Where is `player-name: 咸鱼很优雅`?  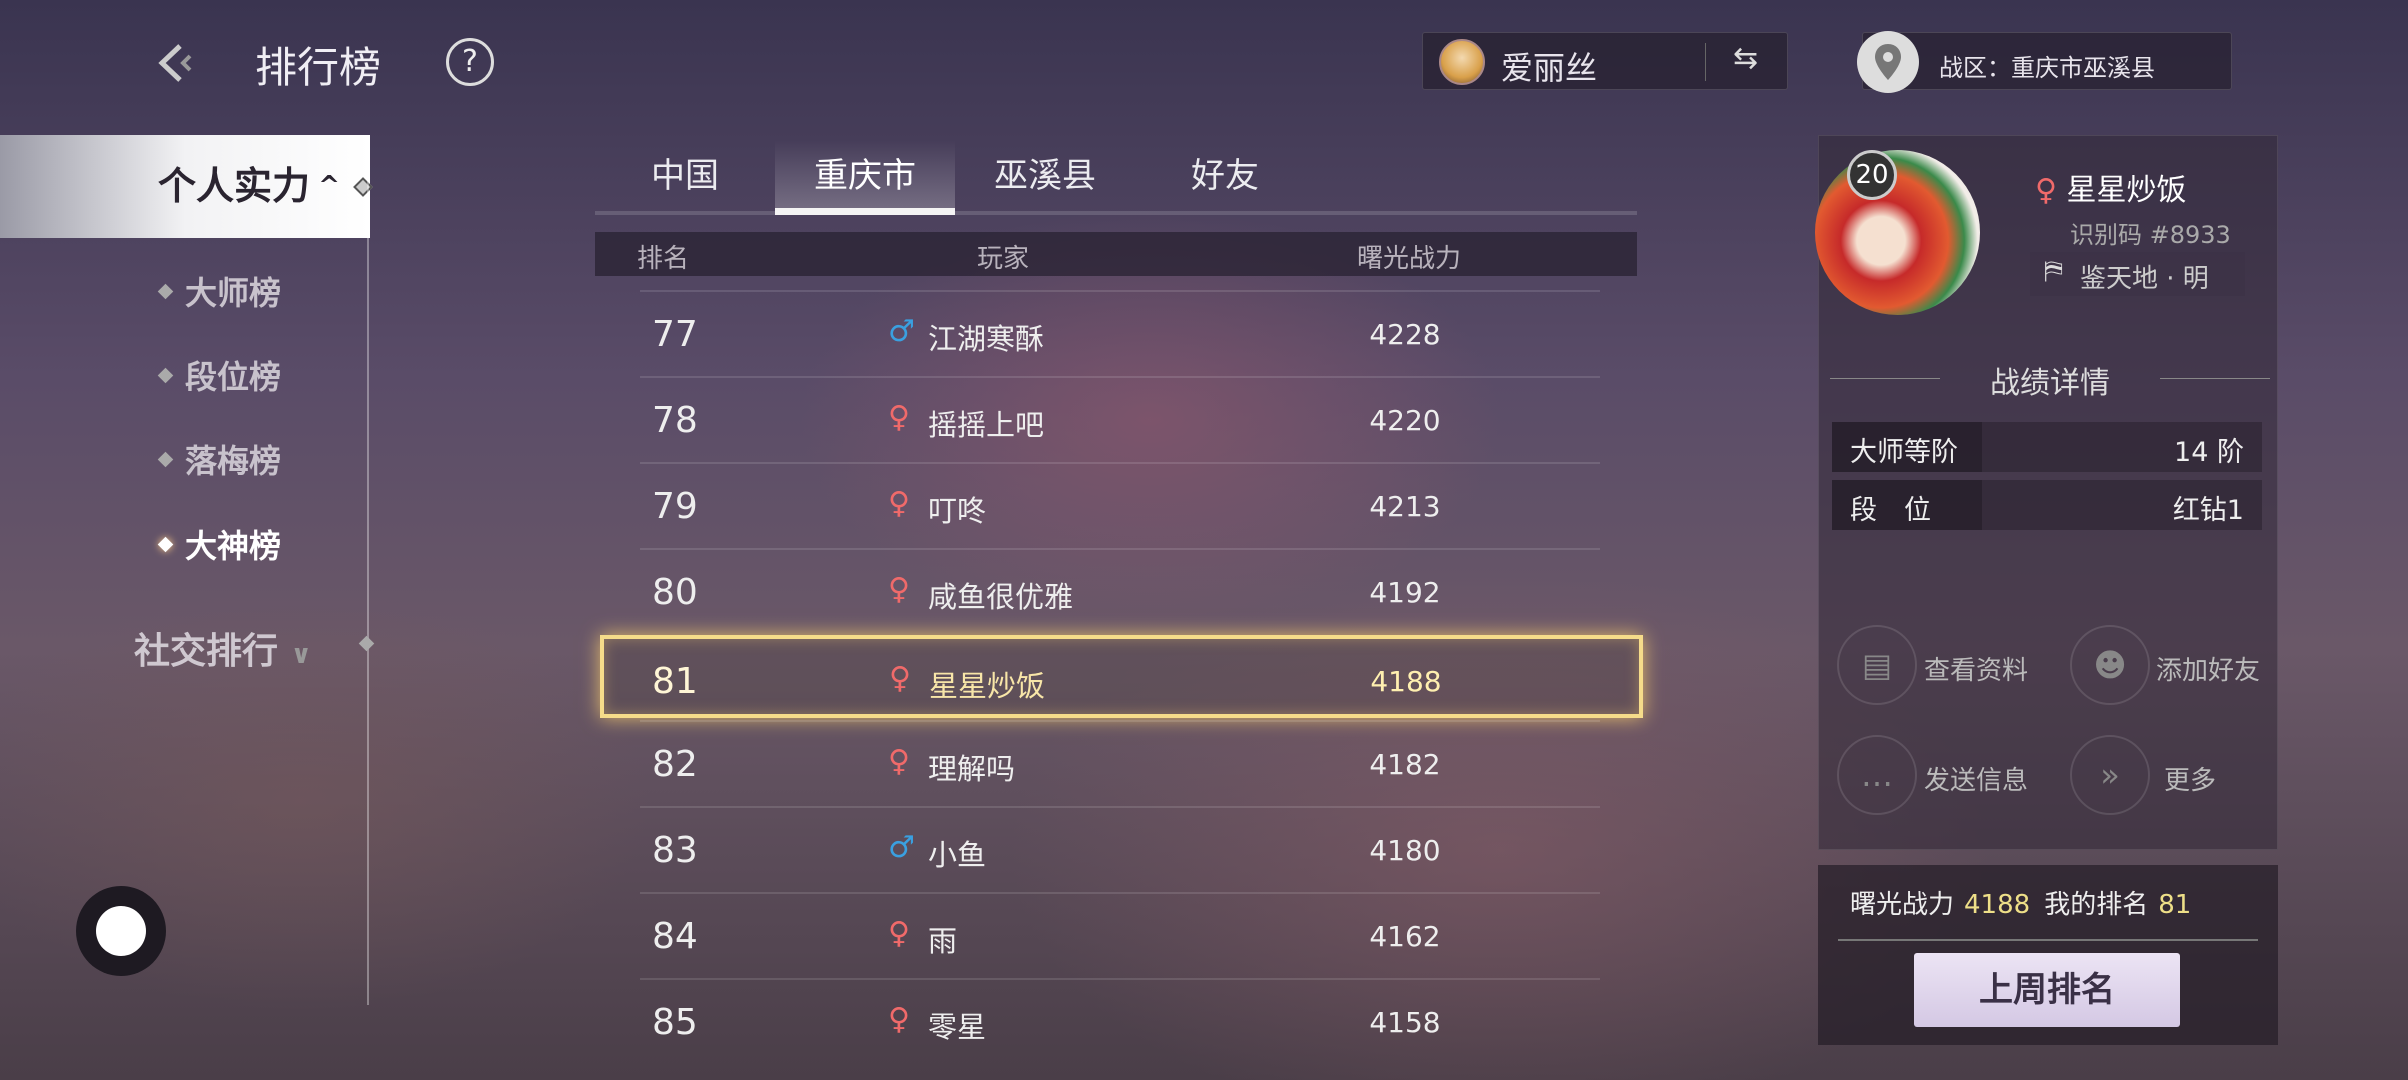
player-name: 咸鱼很优雅 is located at coordinates (1001, 597).